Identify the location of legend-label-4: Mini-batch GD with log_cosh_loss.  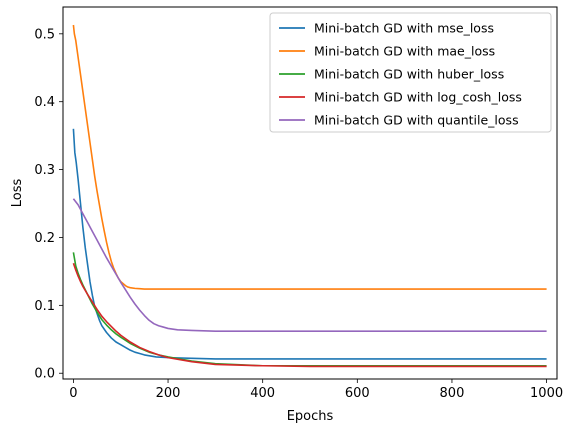
(418, 97).